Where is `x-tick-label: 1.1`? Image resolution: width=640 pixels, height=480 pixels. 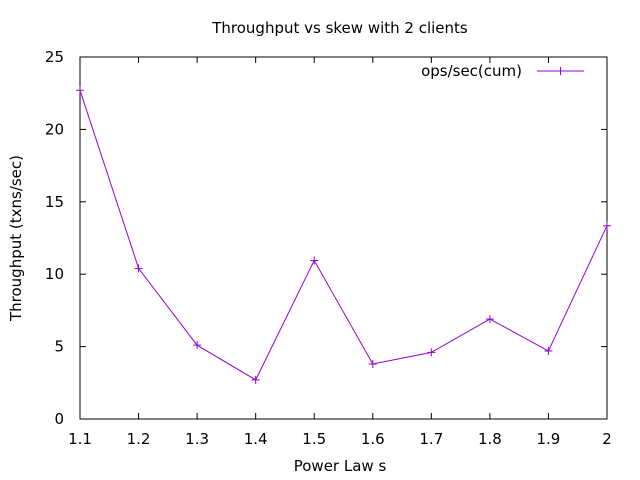
x-tick-label: 1.1 is located at coordinates (80, 439).